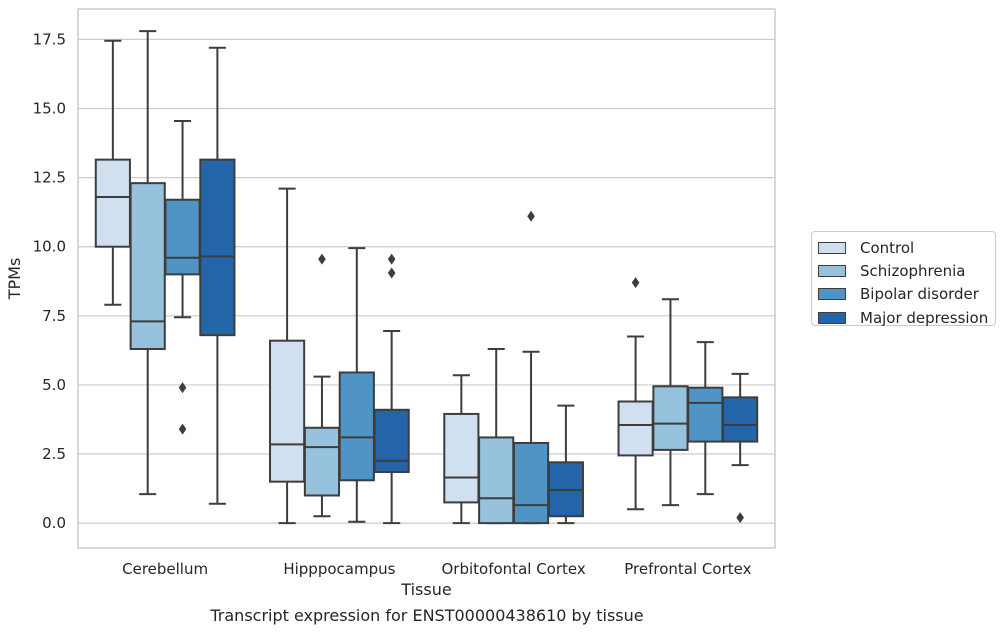 The width and height of the screenshot is (1007, 634). Describe the element at coordinates (54, 523) in the screenshot. I see `y-tick-label: 0.0` at that location.